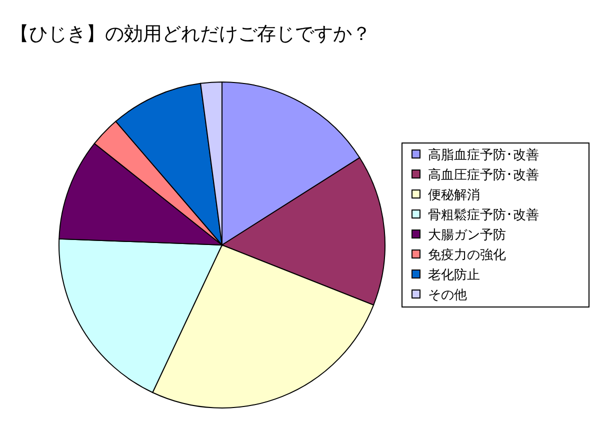 This screenshot has width=594, height=442. Describe the element at coordinates (454, 275) in the screenshot. I see `legend-label: 老化防止` at that location.